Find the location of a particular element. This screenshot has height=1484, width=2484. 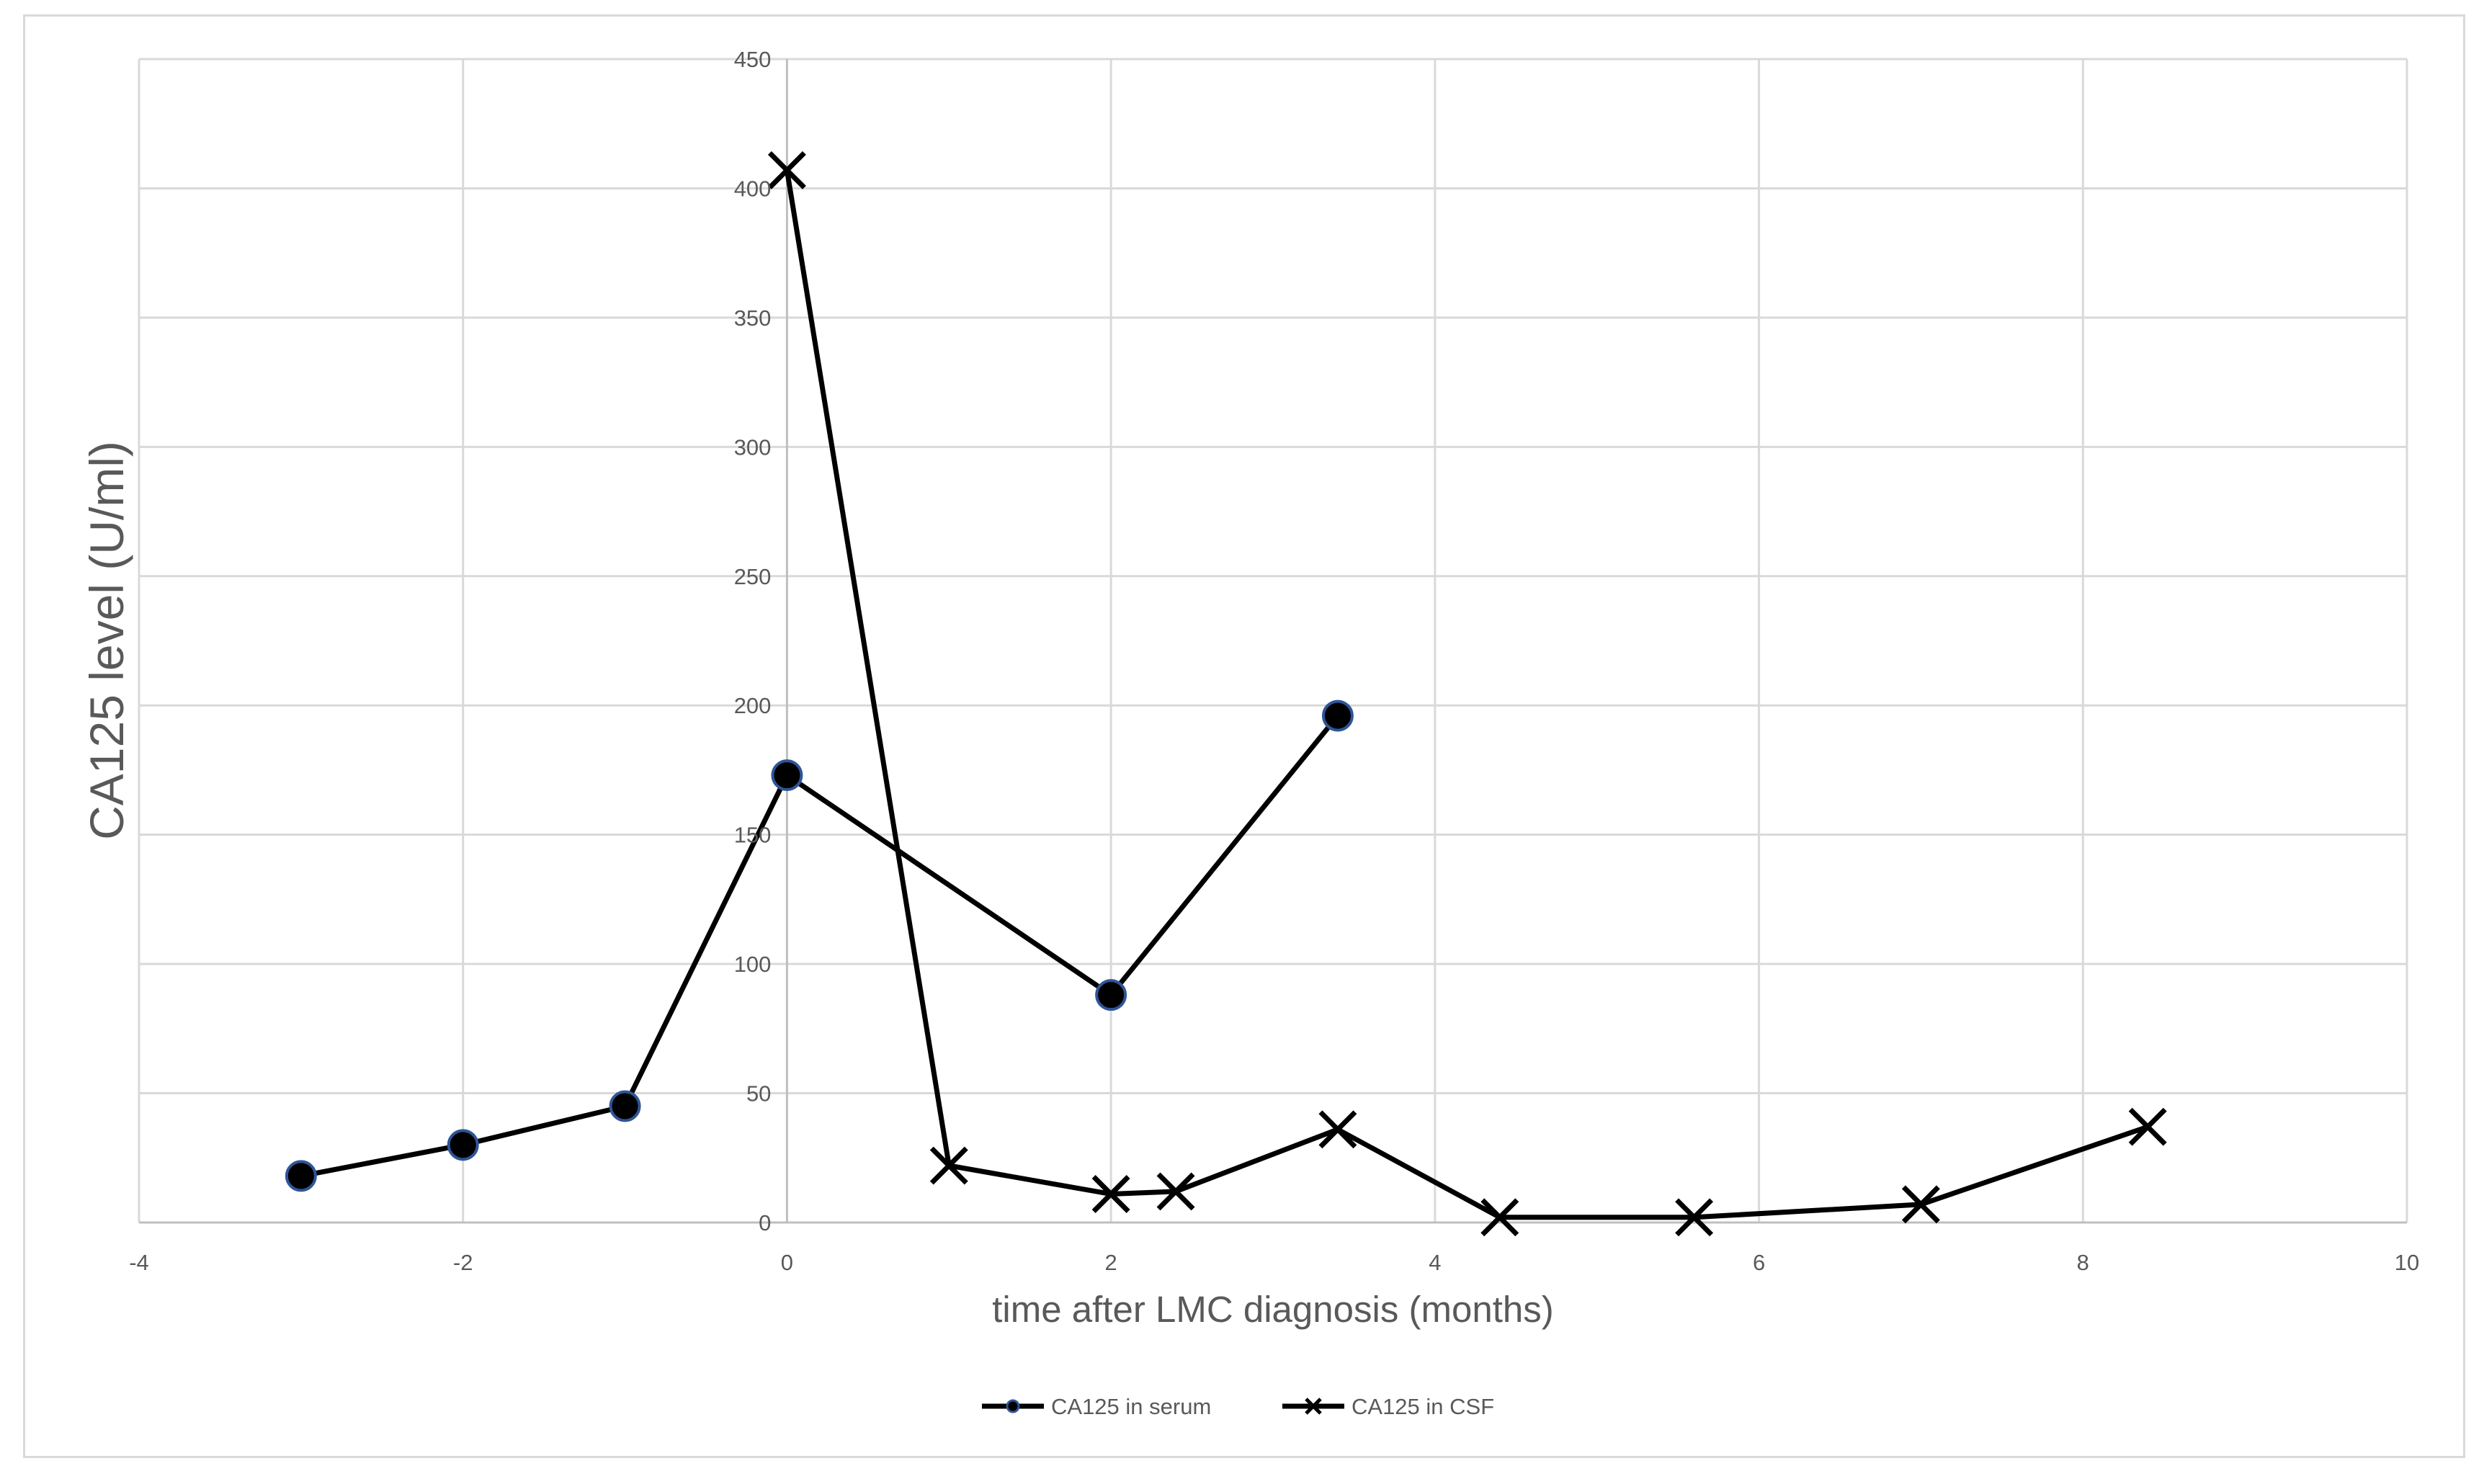

x-axis-title: time after LMC diagnosis (months) is located at coordinates (1272, 1310).